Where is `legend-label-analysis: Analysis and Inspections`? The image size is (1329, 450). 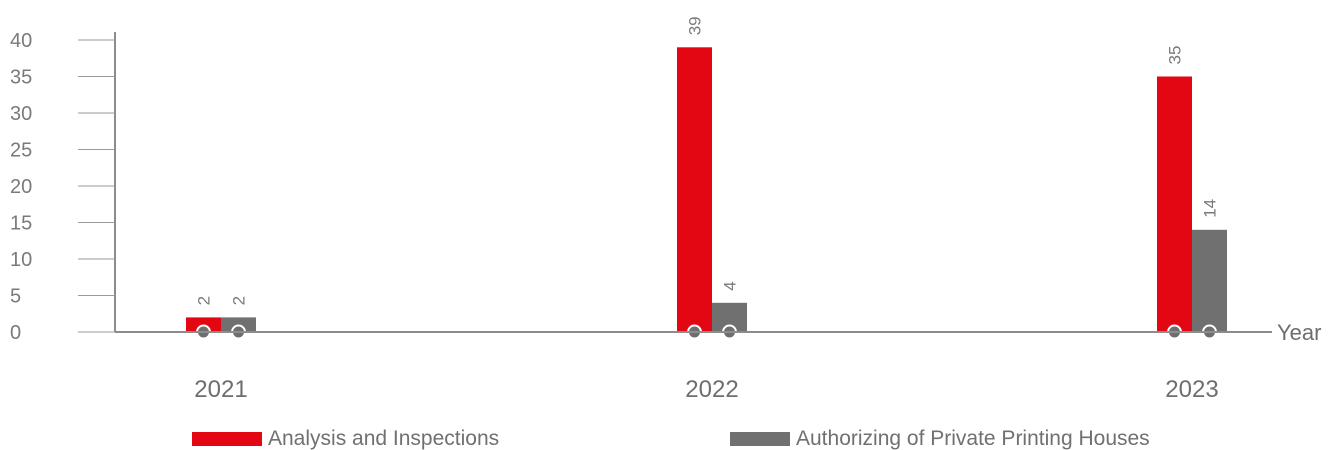 legend-label-analysis: Analysis and Inspections is located at coordinates (384, 438).